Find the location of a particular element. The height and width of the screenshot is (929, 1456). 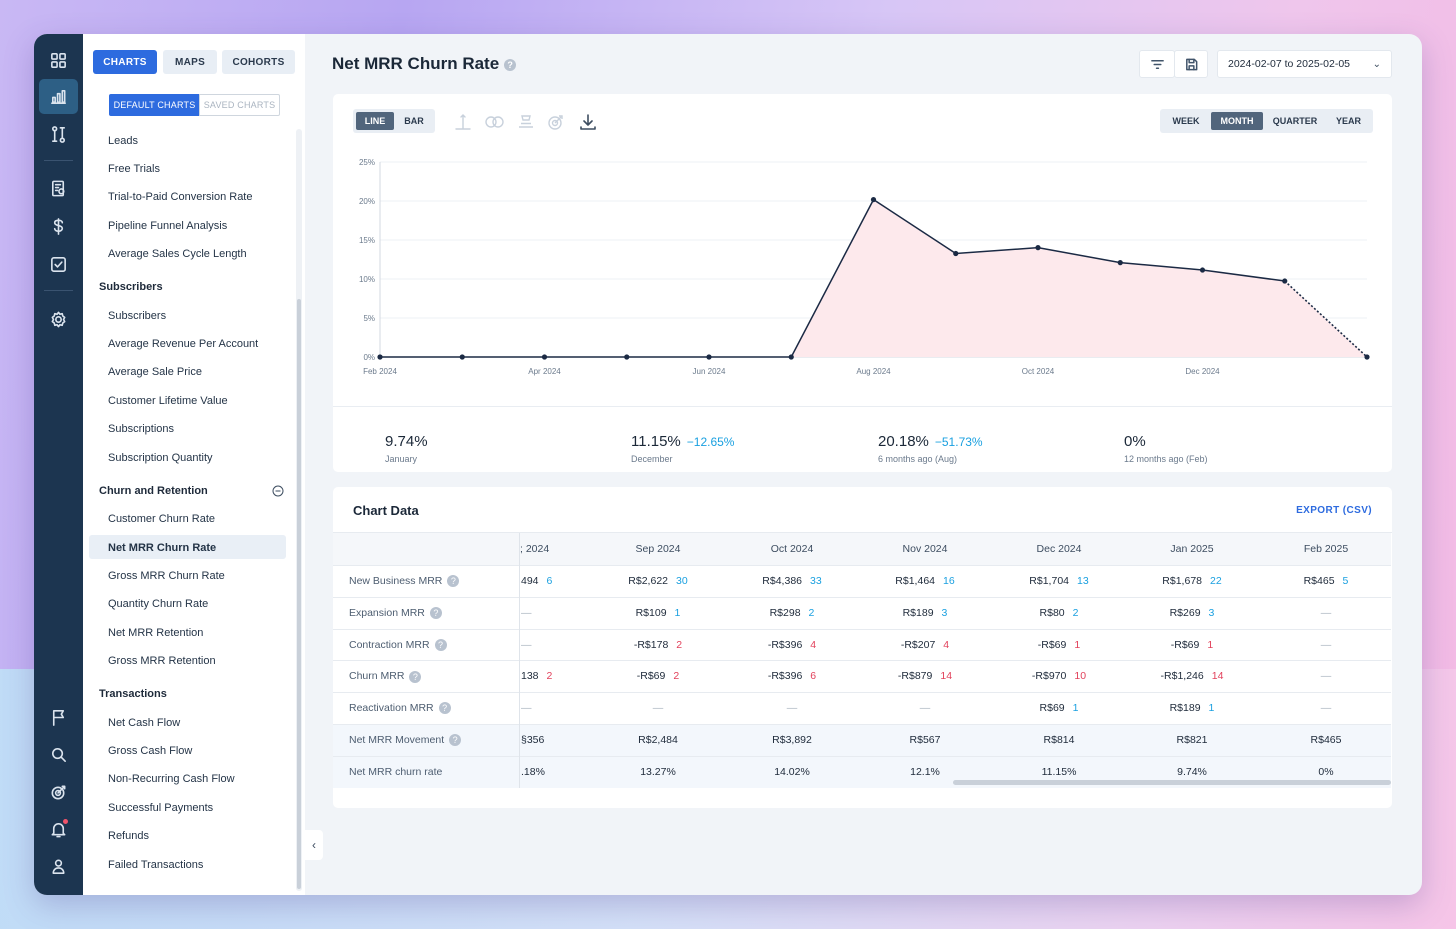

user-icon is located at coordinates (58, 866).